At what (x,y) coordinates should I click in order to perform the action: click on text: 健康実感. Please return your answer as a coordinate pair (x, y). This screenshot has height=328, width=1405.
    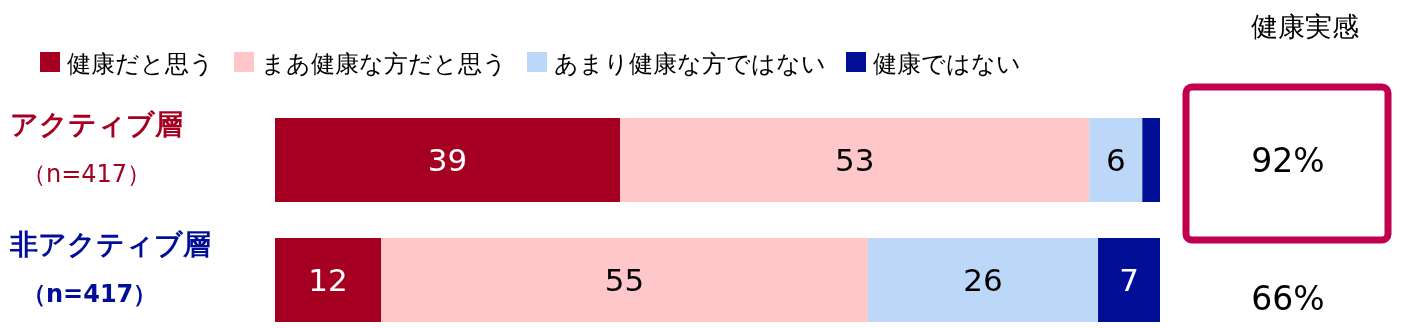
    Looking at the image, I should click on (1305, 26).